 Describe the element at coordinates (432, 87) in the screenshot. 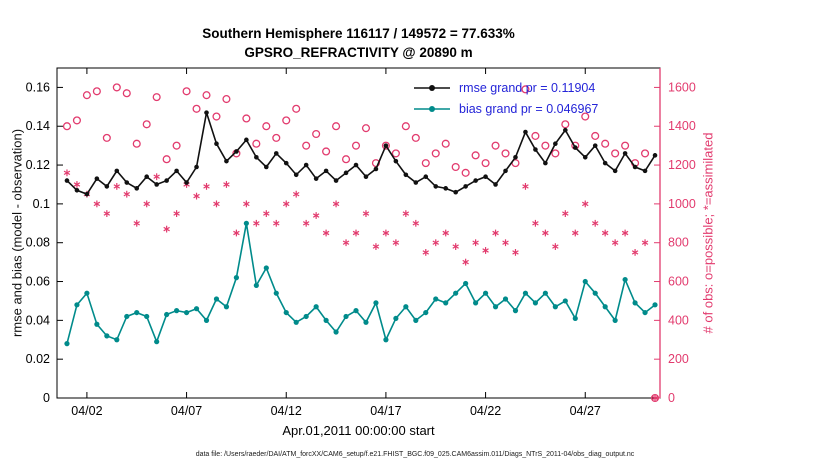

I see `rmse-line-marker-icon` at that location.